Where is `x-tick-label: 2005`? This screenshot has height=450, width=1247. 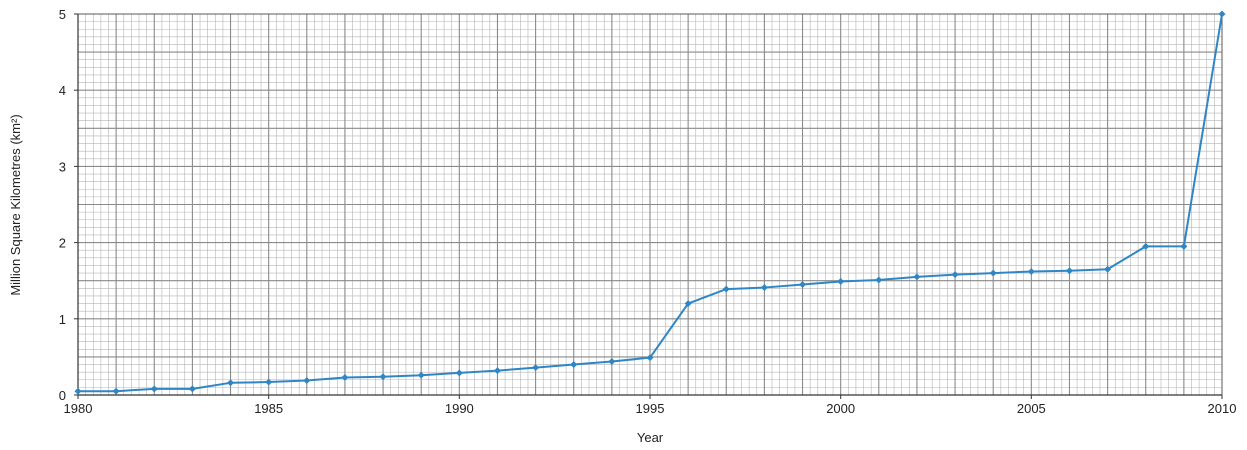 x-tick-label: 2005 is located at coordinates (1031, 408).